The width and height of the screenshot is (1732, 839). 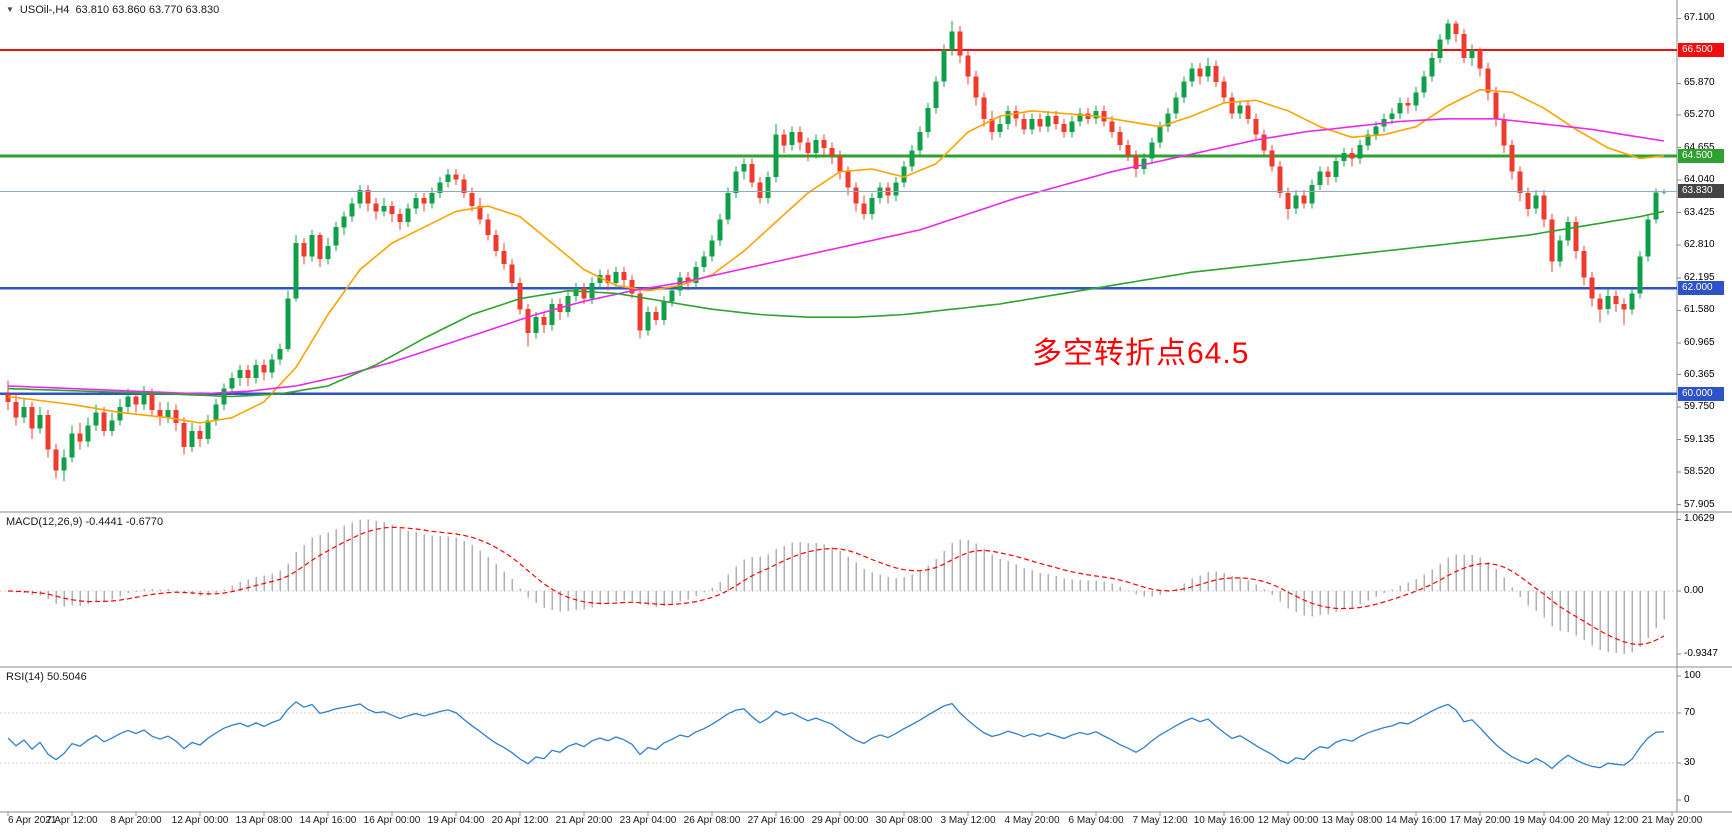 What do you see at coordinates (200, 820) in the screenshot?
I see `time-axis-label: 12 Apr 00:00` at bounding box center [200, 820].